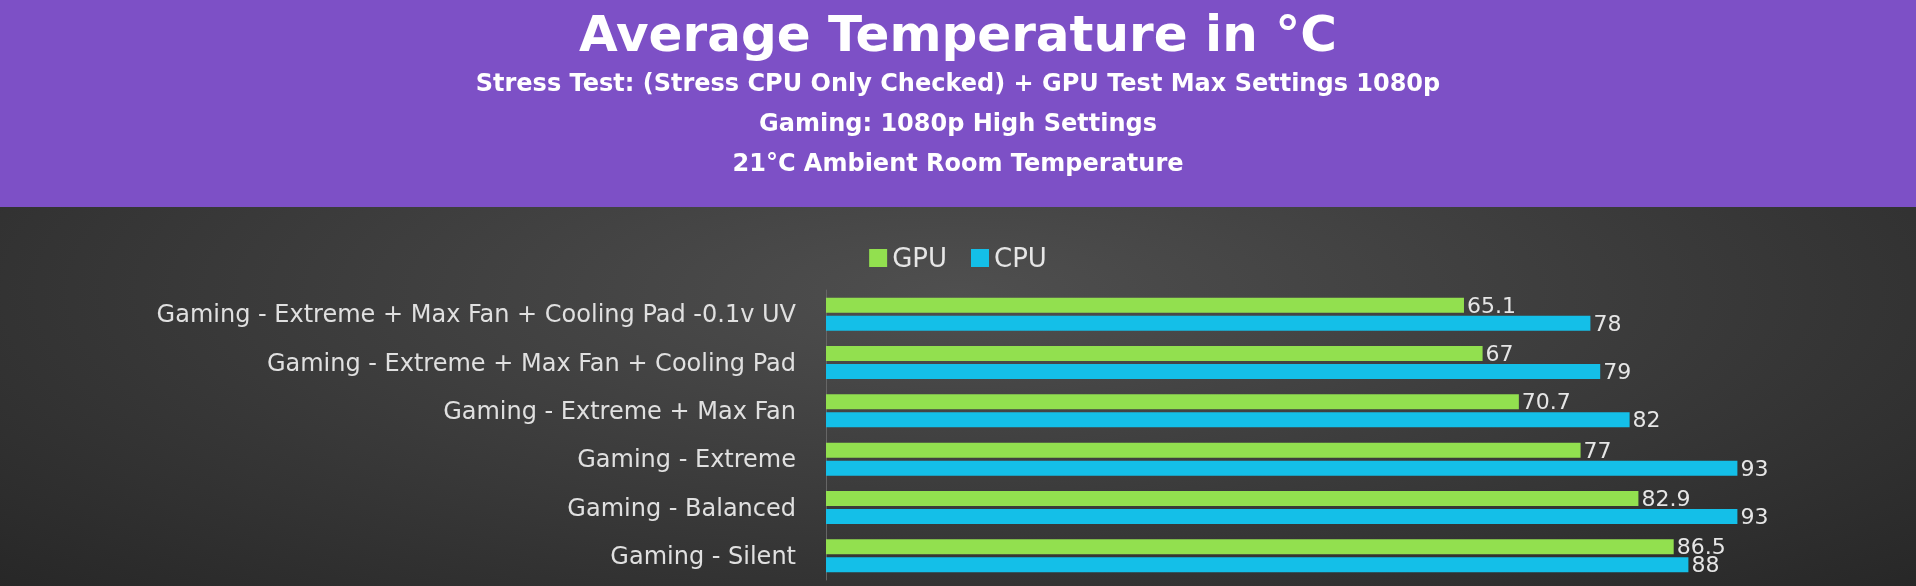 This screenshot has width=1916, height=586. I want to click on data-label: 67, so click(1499, 353).